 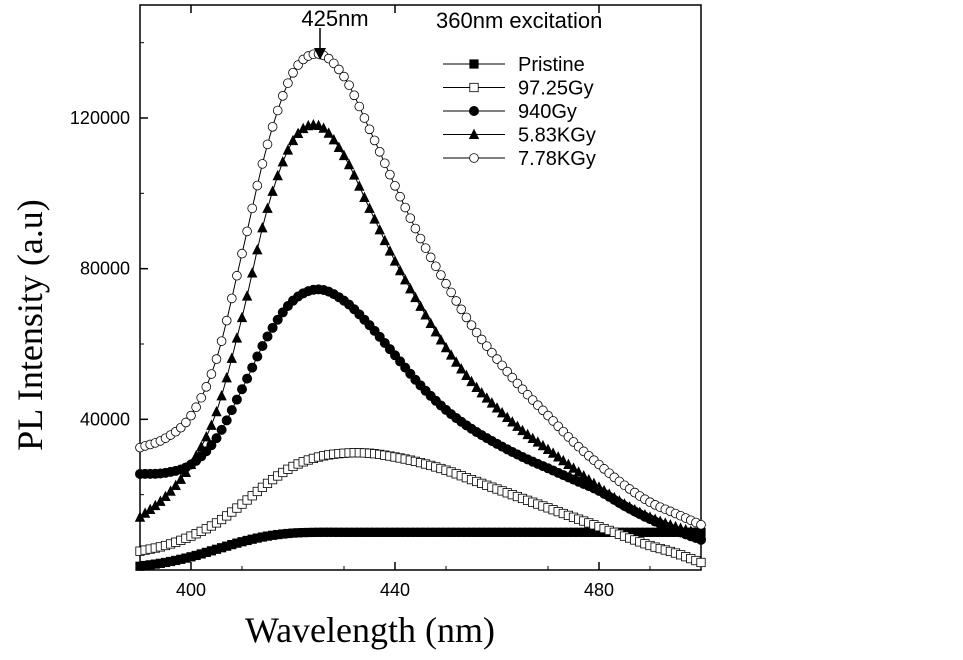 What do you see at coordinates (395, 590) in the screenshot?
I see `x-tick-label: 440` at bounding box center [395, 590].